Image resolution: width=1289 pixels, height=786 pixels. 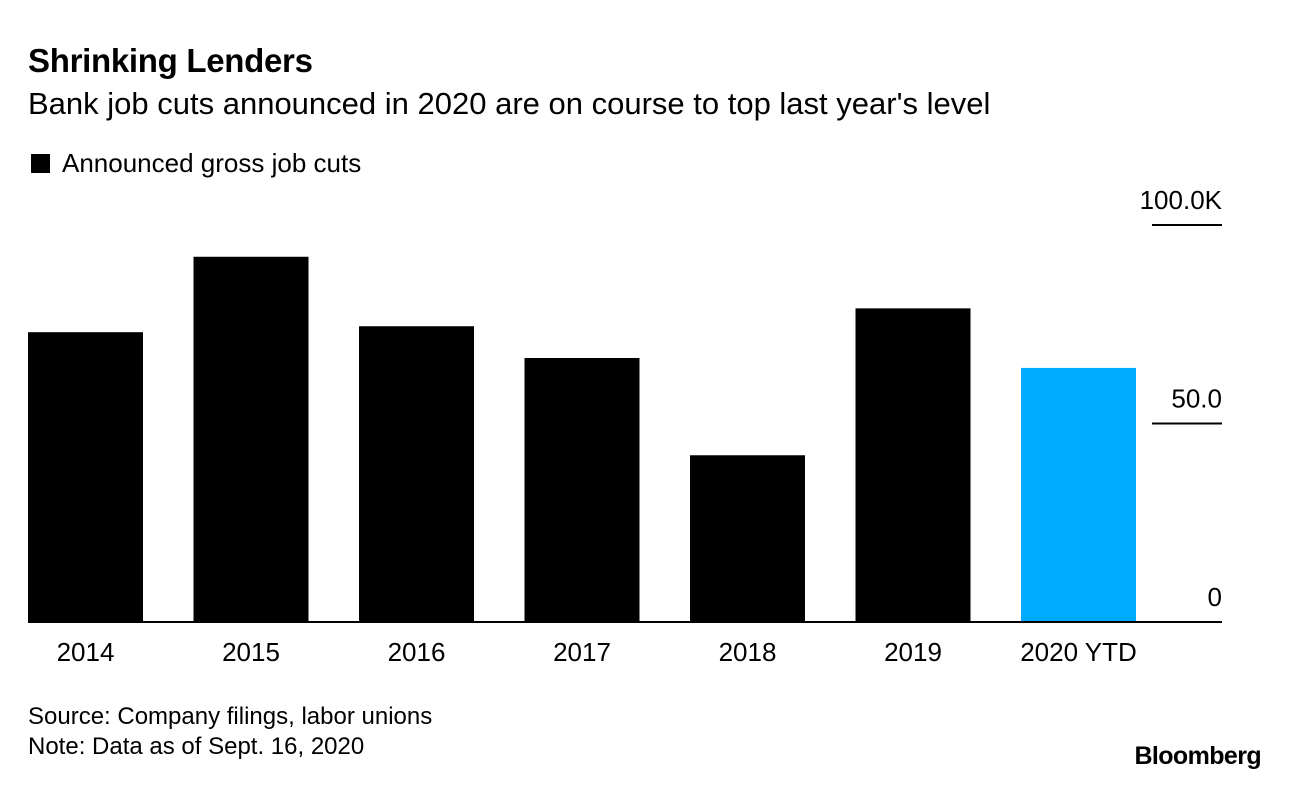 What do you see at coordinates (747, 538) in the screenshot?
I see `bar-2018` at bounding box center [747, 538].